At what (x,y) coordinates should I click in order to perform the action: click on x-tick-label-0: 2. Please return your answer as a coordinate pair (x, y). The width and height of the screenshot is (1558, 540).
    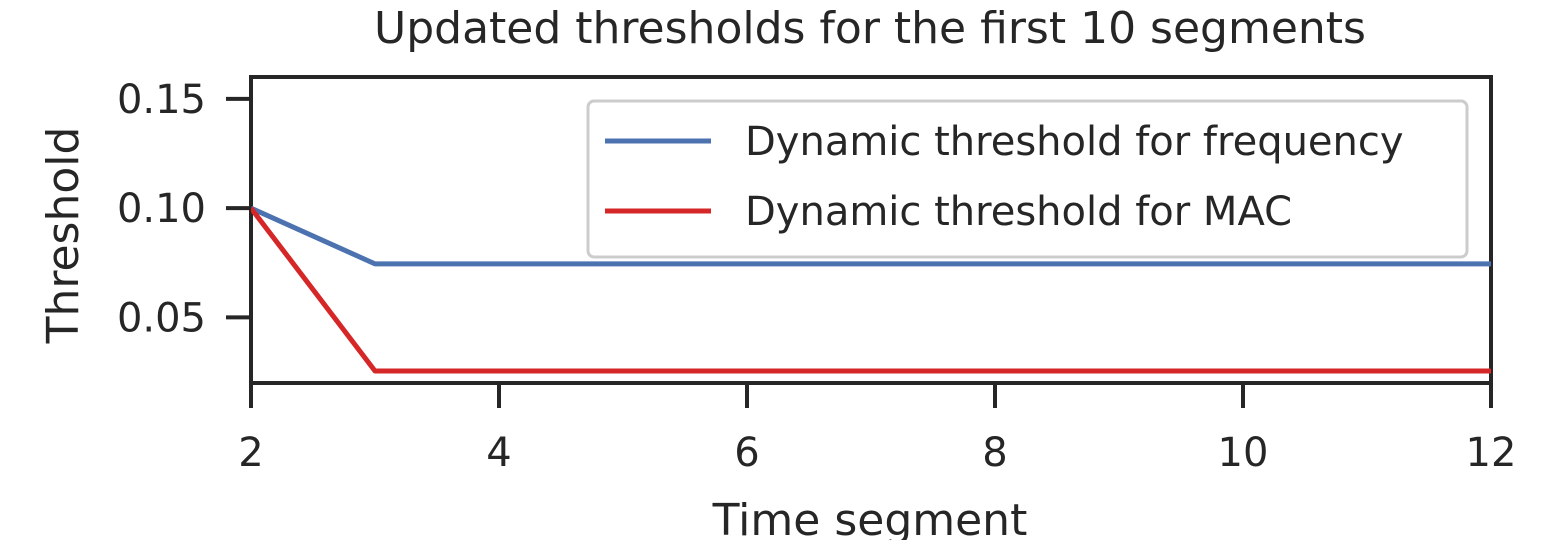
    Looking at the image, I should click on (250, 453).